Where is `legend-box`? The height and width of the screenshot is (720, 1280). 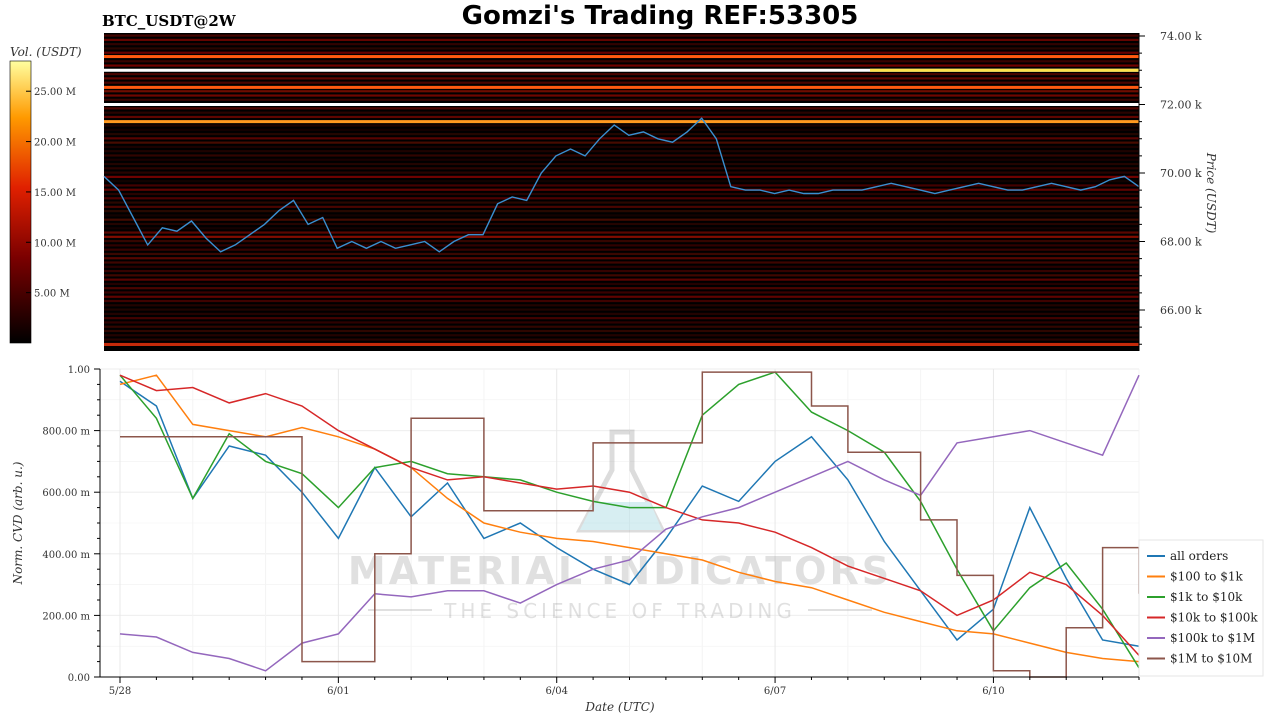
legend-box is located at coordinates (1201, 608).